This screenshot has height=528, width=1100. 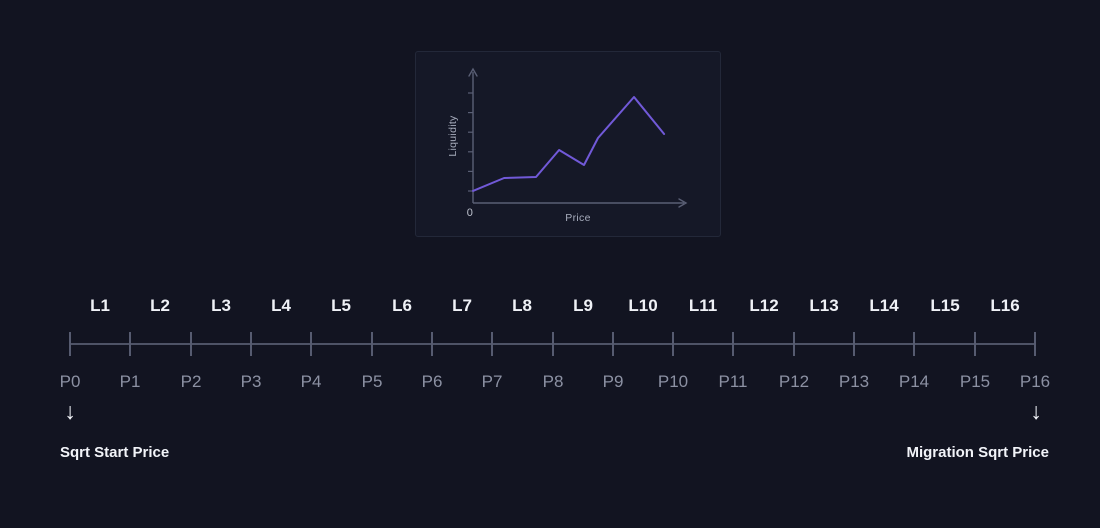 What do you see at coordinates (473, 72) in the screenshot?
I see `y-axis-arrowhead` at bounding box center [473, 72].